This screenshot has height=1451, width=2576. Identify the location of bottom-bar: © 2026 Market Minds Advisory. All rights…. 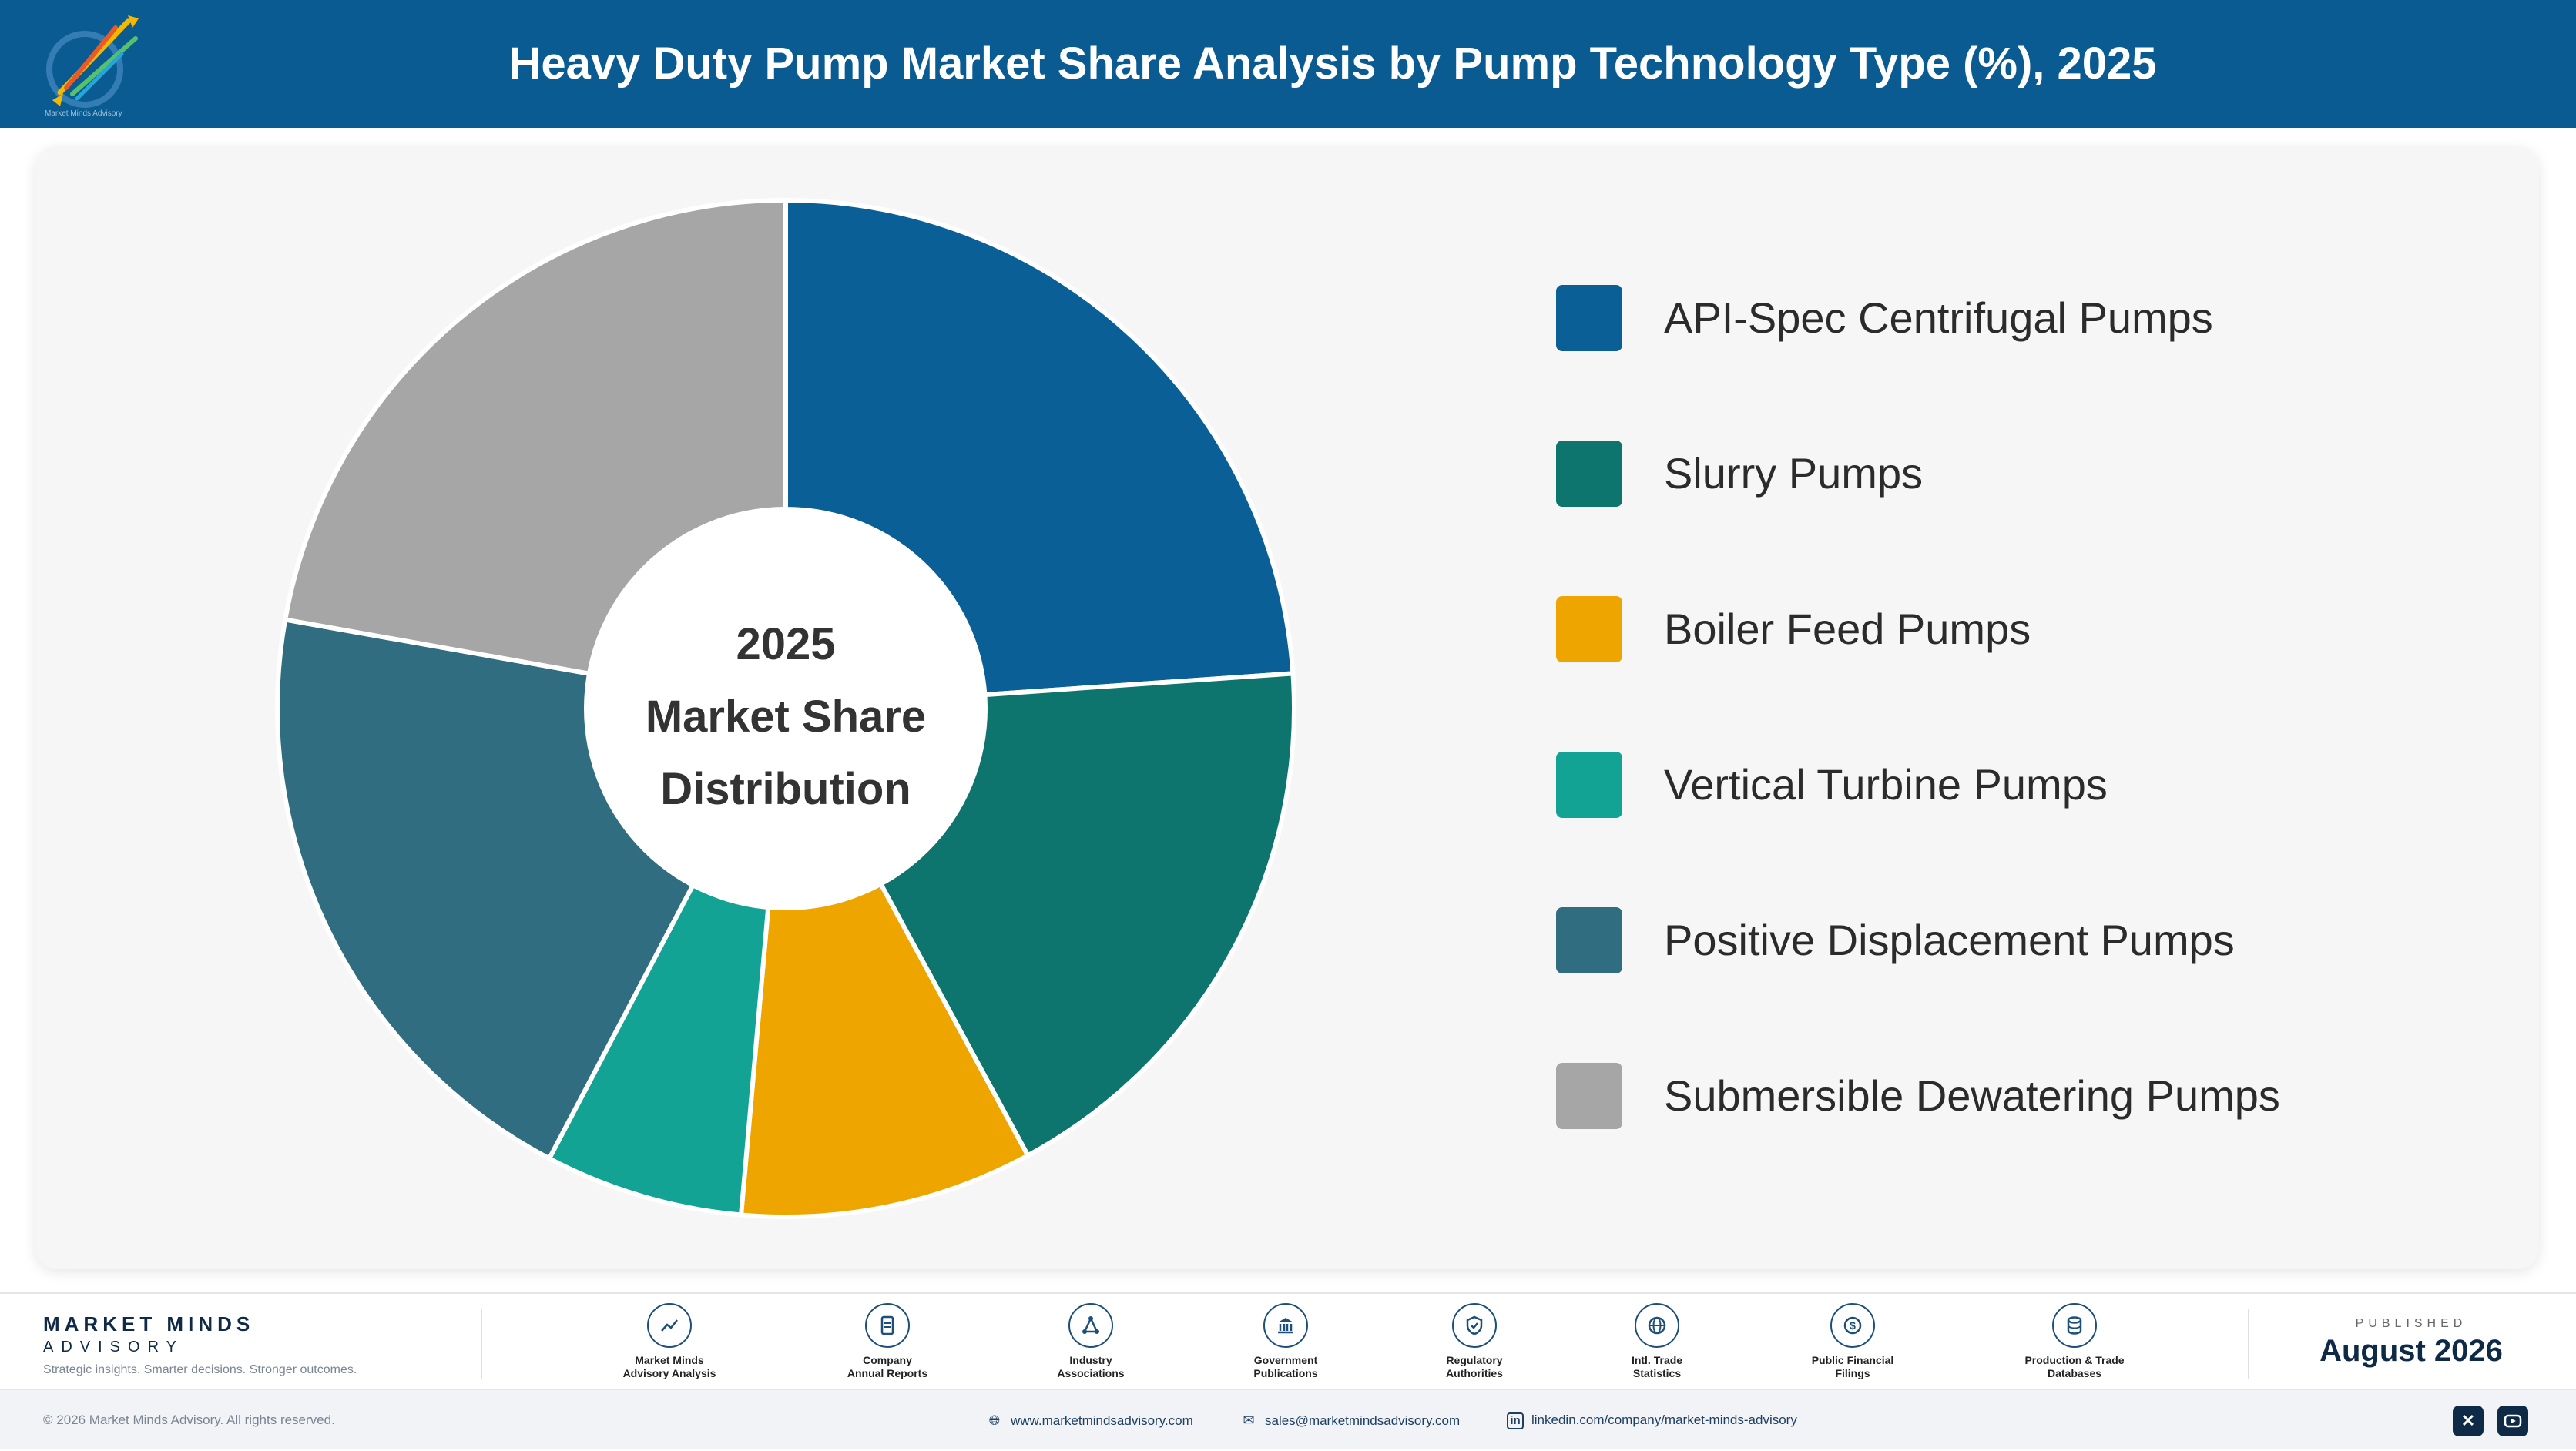
(1288, 1419).